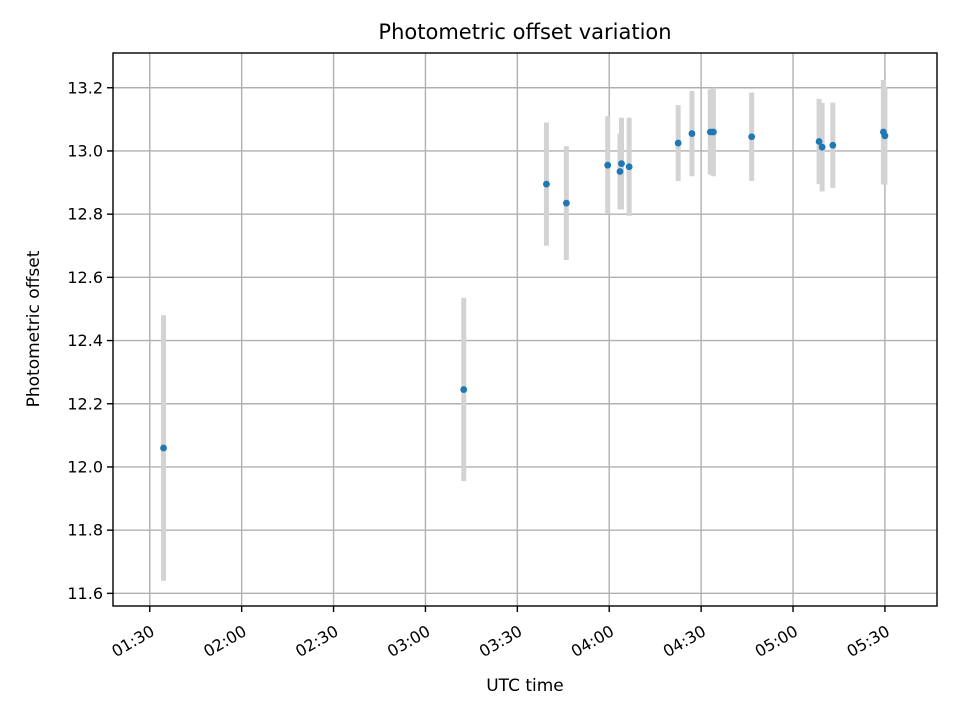  Describe the element at coordinates (132, 641) in the screenshot. I see `x-tick-label: 01:30` at that location.